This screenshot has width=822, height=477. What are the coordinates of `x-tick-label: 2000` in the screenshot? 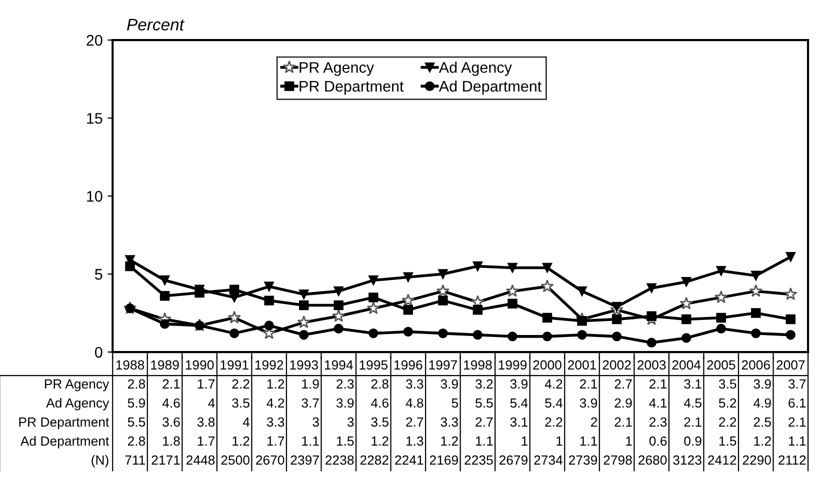 It's located at (547, 365).